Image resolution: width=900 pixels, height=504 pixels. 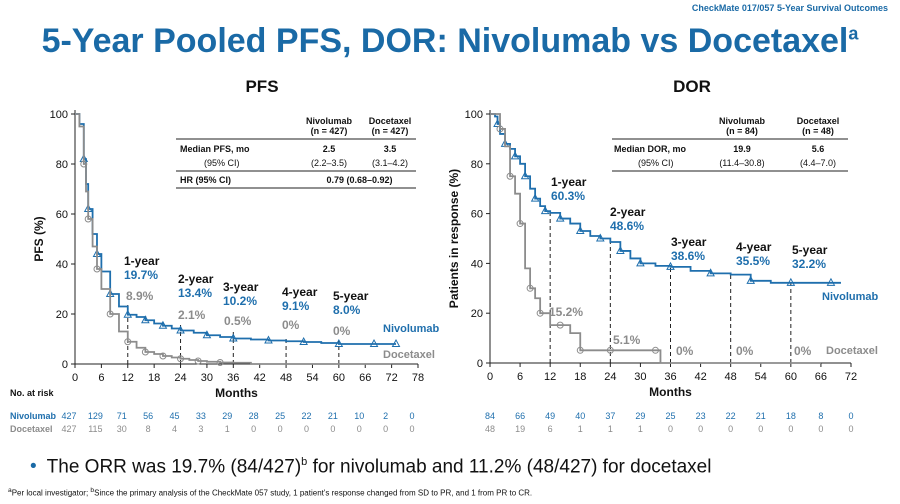 I want to click on dor-landmark-nivolumab-value: 60.3%, so click(x=568, y=196).